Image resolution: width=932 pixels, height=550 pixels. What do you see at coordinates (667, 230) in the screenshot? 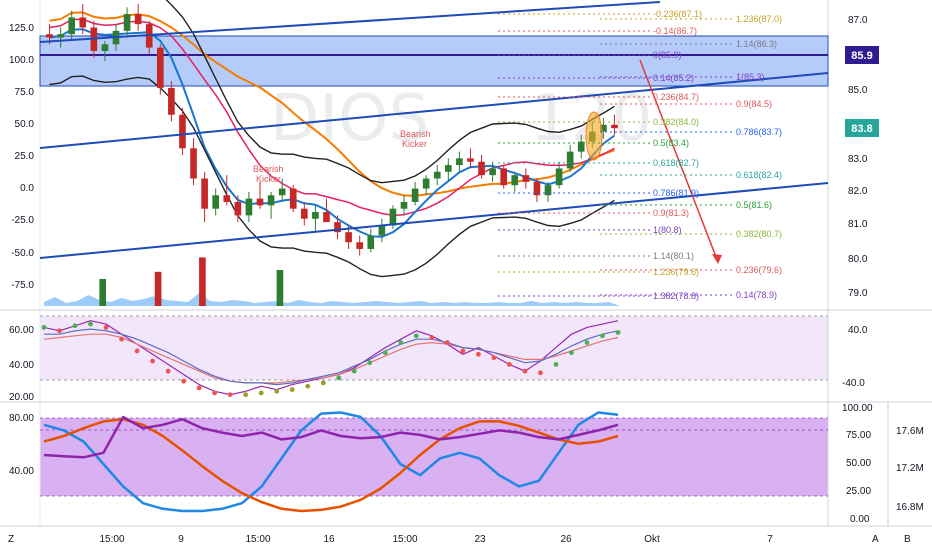
I see `fib-label: 1(80.8)` at bounding box center [667, 230].